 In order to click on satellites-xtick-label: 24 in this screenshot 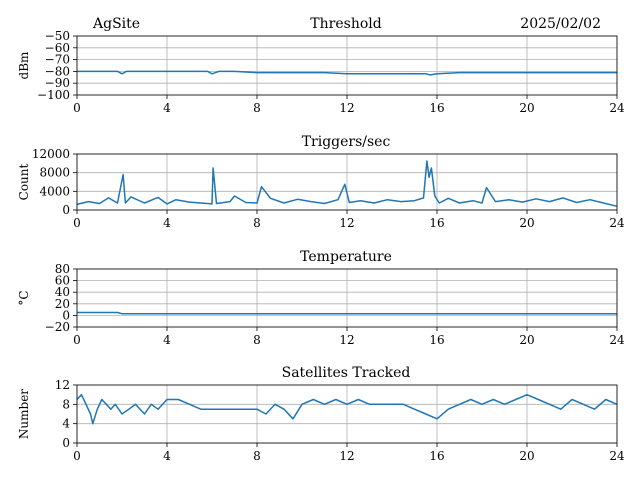, I will do `click(617, 456)`.